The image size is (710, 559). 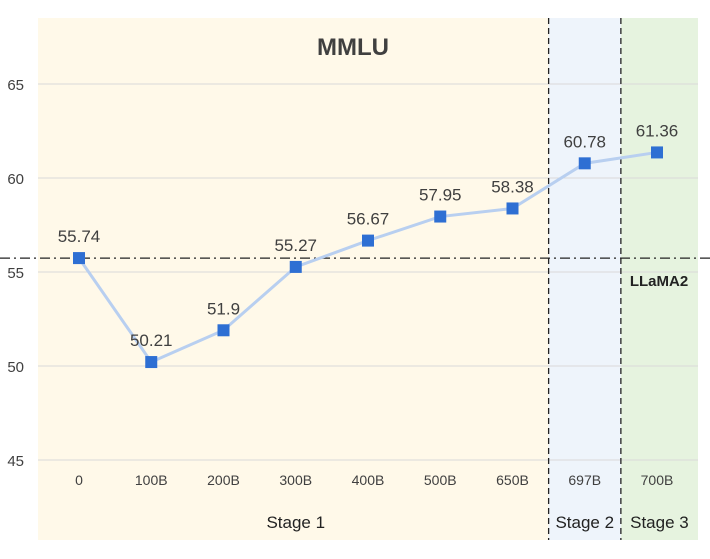 What do you see at coordinates (659, 281) in the screenshot?
I see `baseline-label: LLaMA2` at bounding box center [659, 281].